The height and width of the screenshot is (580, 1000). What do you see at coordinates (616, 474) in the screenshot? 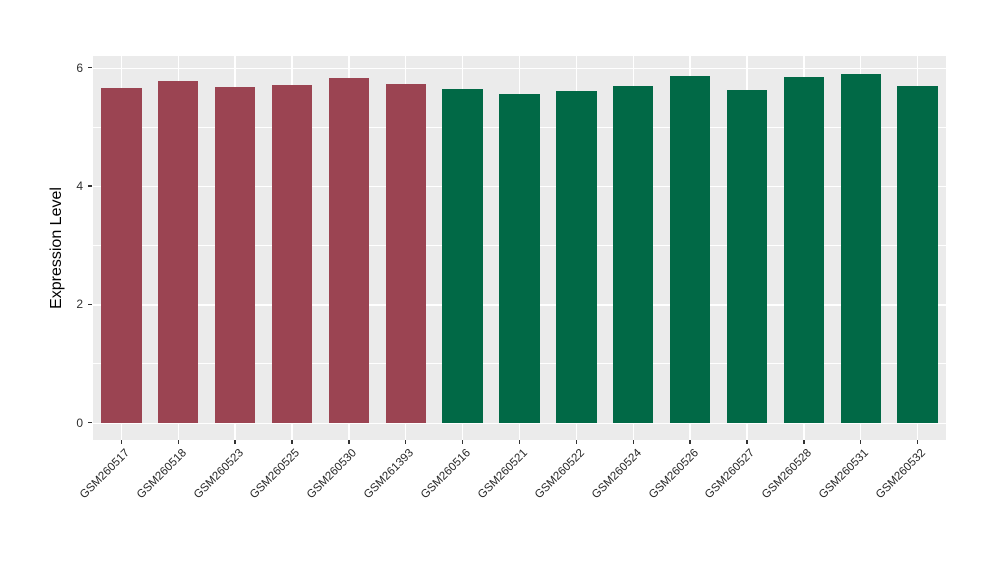
I see `x-tick-label-GSM260524: GSM260524` at bounding box center [616, 474].